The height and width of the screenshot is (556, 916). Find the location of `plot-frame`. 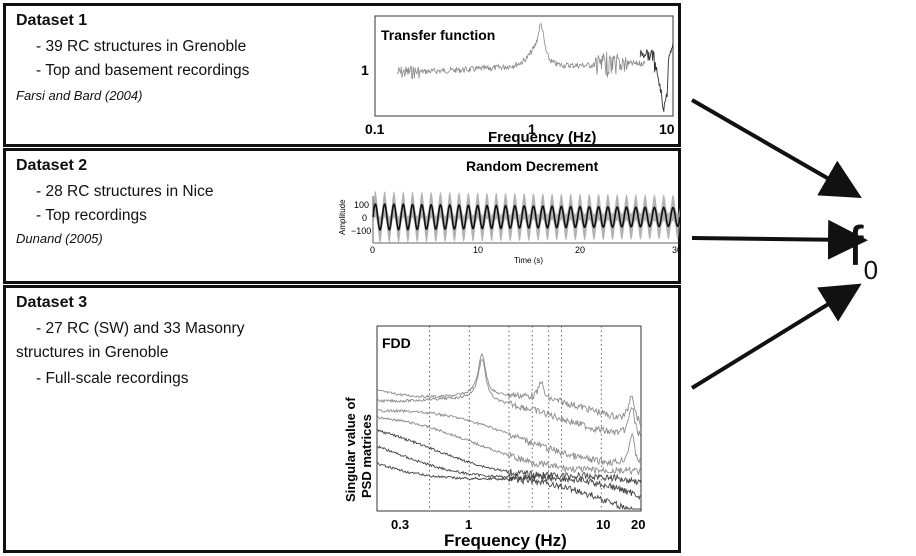

plot-frame is located at coordinates (524, 66).